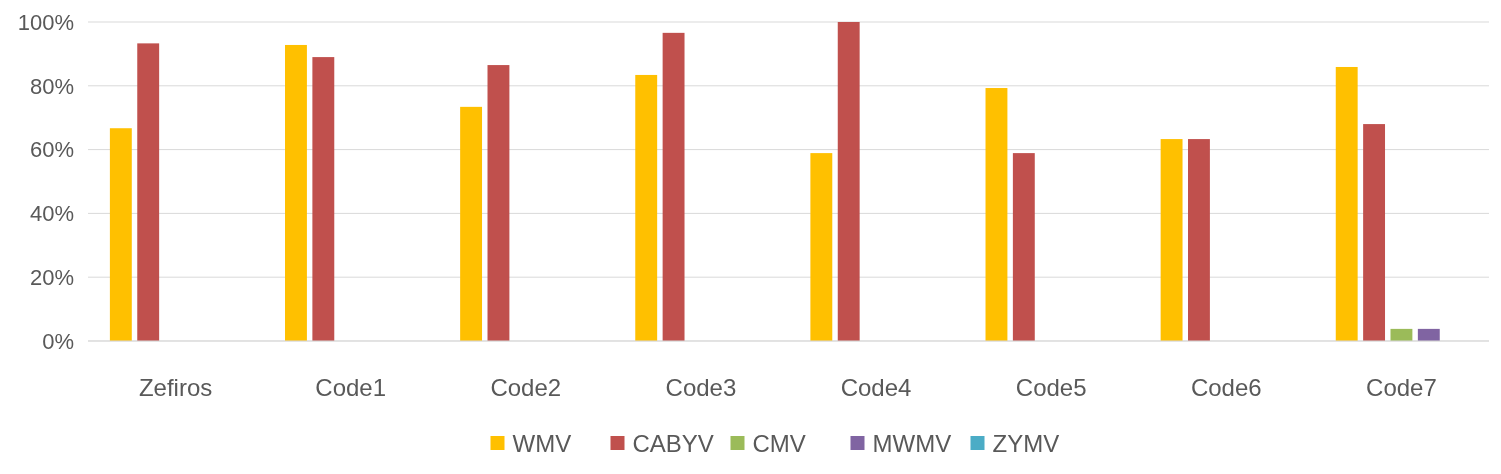  What do you see at coordinates (673, 444) in the screenshot?
I see `legend-label: CABYV` at bounding box center [673, 444].